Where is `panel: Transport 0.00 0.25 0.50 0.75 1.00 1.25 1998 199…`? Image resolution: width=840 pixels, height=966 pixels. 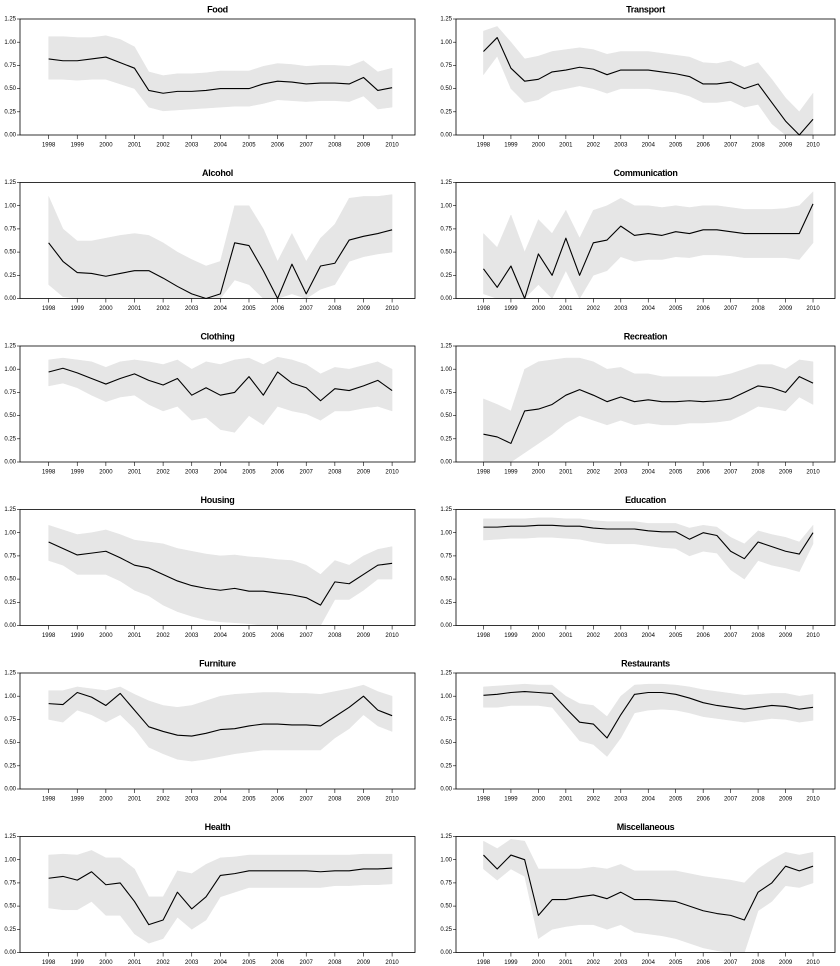 panel: Transport 0.00 0.25 0.50 0.75 1.00 1.25 1998 199… is located at coordinates (638, 76).